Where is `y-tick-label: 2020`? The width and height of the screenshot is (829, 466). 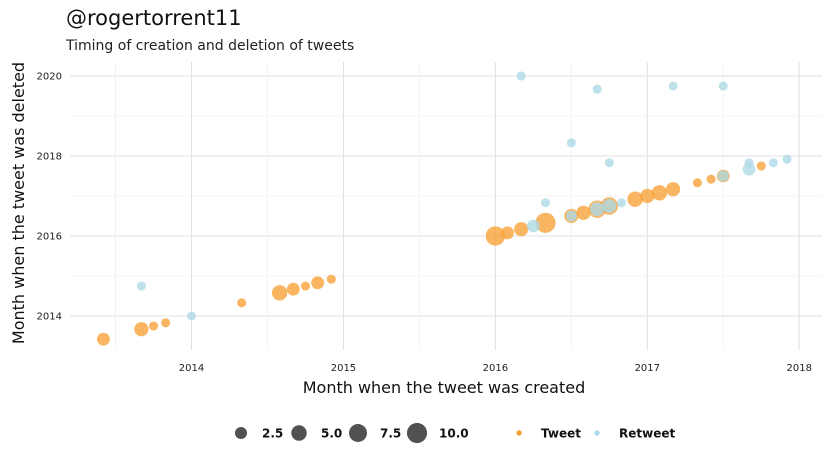 y-tick-label: 2020 is located at coordinates (49, 77).